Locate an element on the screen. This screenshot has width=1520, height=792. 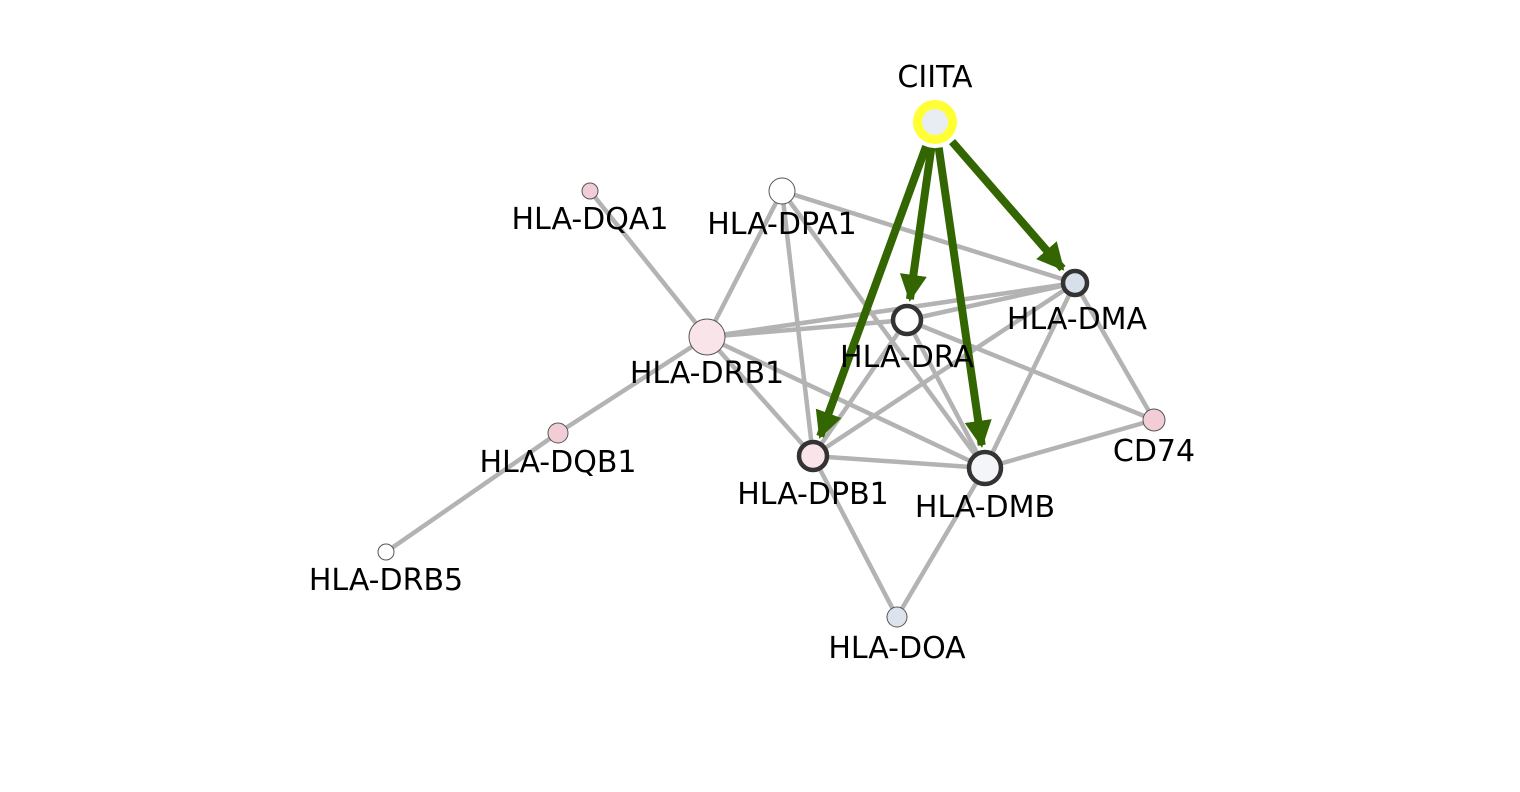
edge-hla-dmb-hla-doa is located at coordinates (941, 542).